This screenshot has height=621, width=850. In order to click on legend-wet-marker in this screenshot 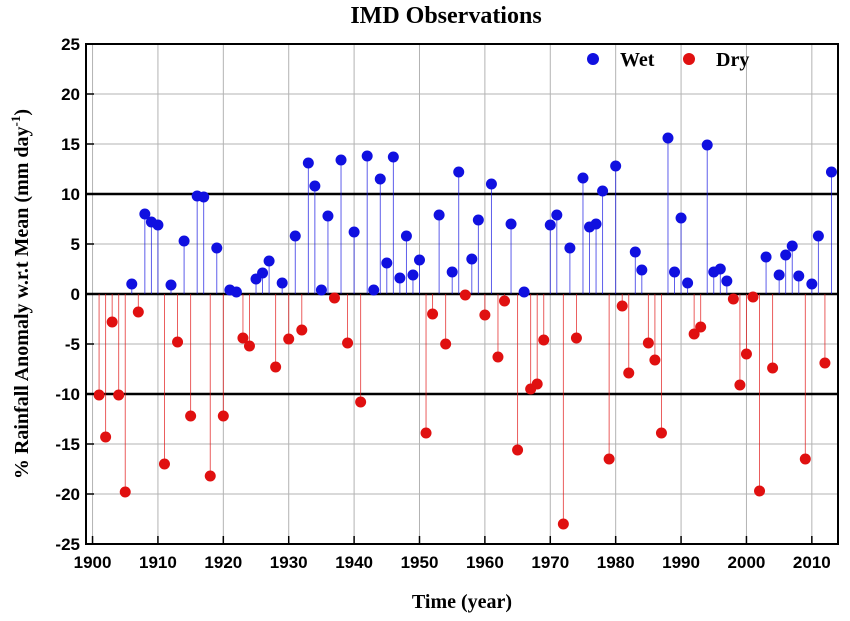, I will do `click(593, 59)`.